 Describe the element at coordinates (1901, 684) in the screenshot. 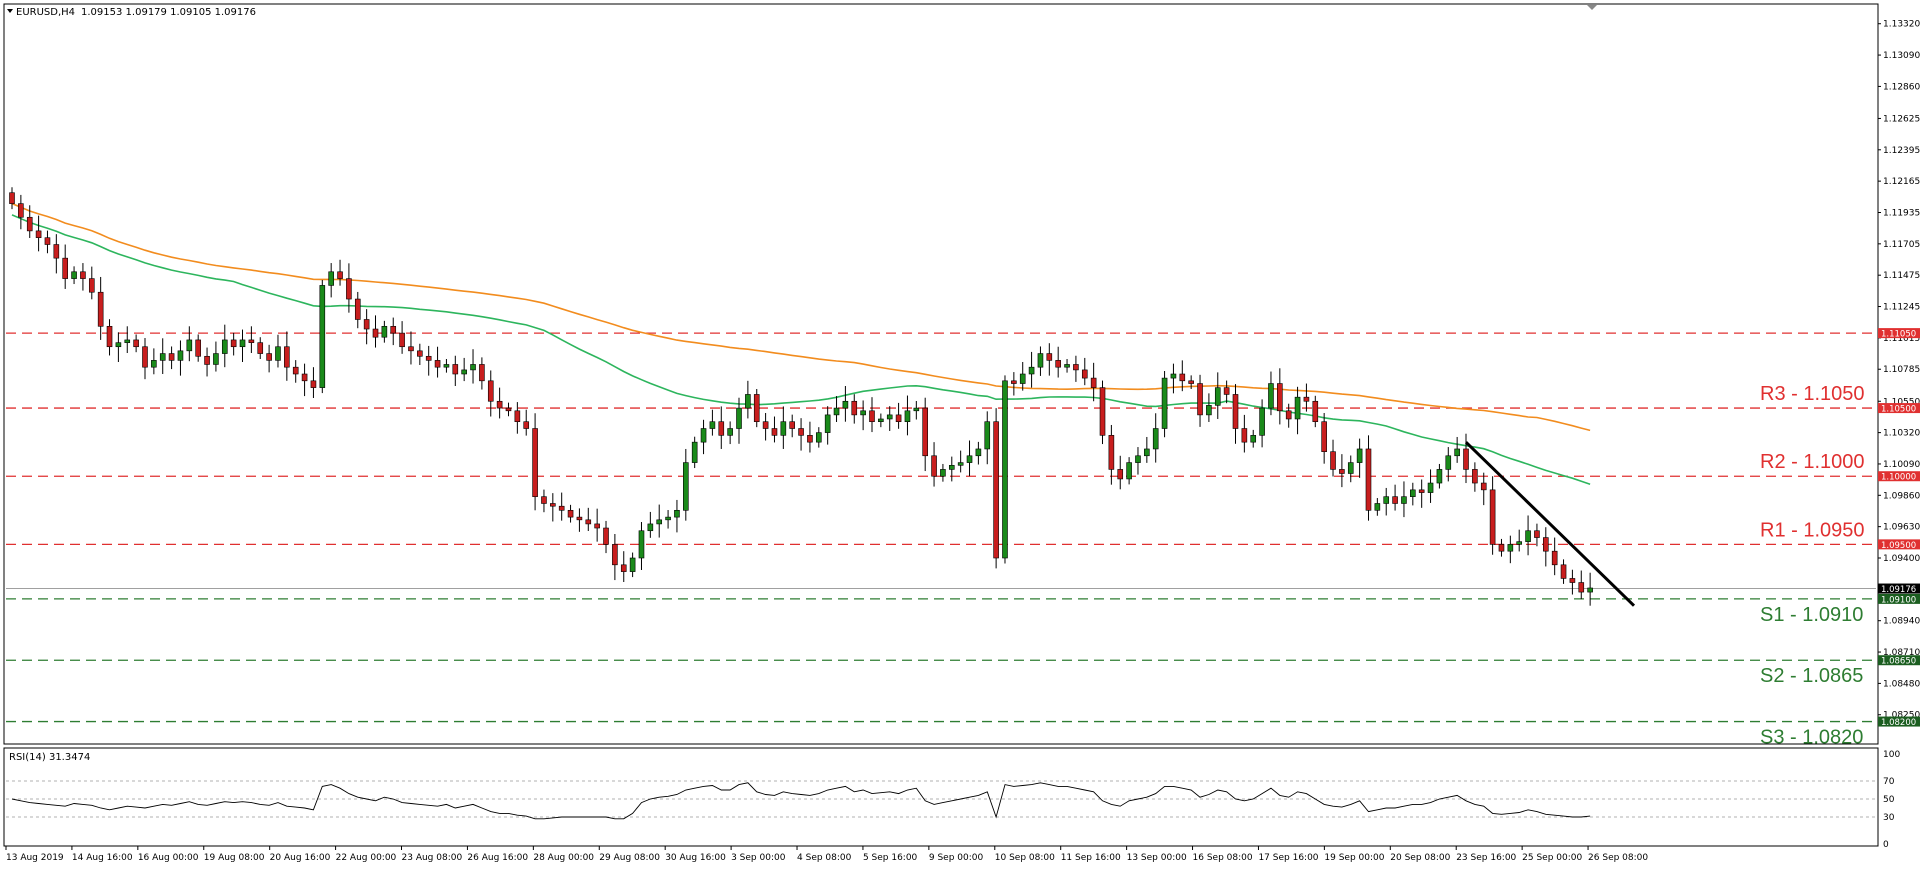

I see `y-tick-label: 1.08480` at that location.